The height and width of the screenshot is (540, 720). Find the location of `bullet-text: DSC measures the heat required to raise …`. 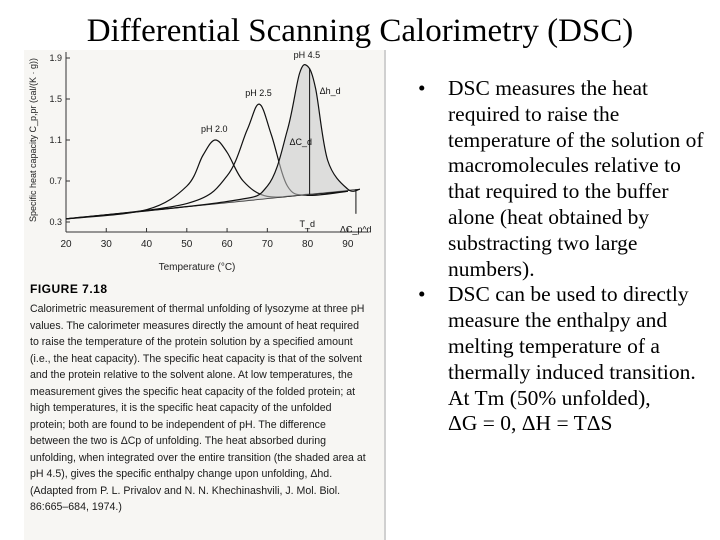

bullet-text: DSC measures the heat required to raise … is located at coordinates (576, 178).